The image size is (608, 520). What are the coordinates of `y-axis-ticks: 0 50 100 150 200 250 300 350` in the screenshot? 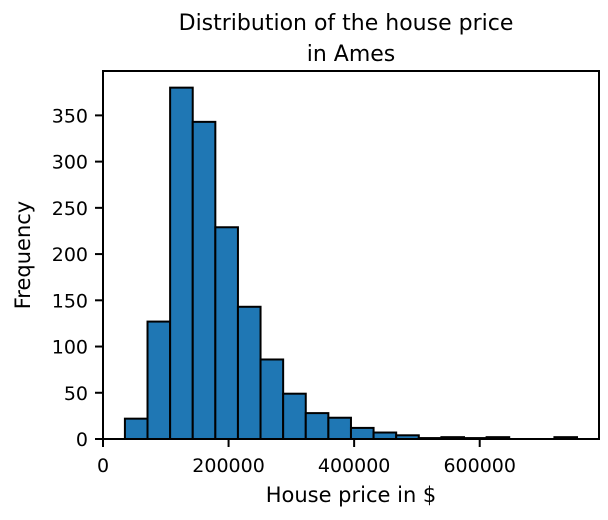 It's located at (77, 278).